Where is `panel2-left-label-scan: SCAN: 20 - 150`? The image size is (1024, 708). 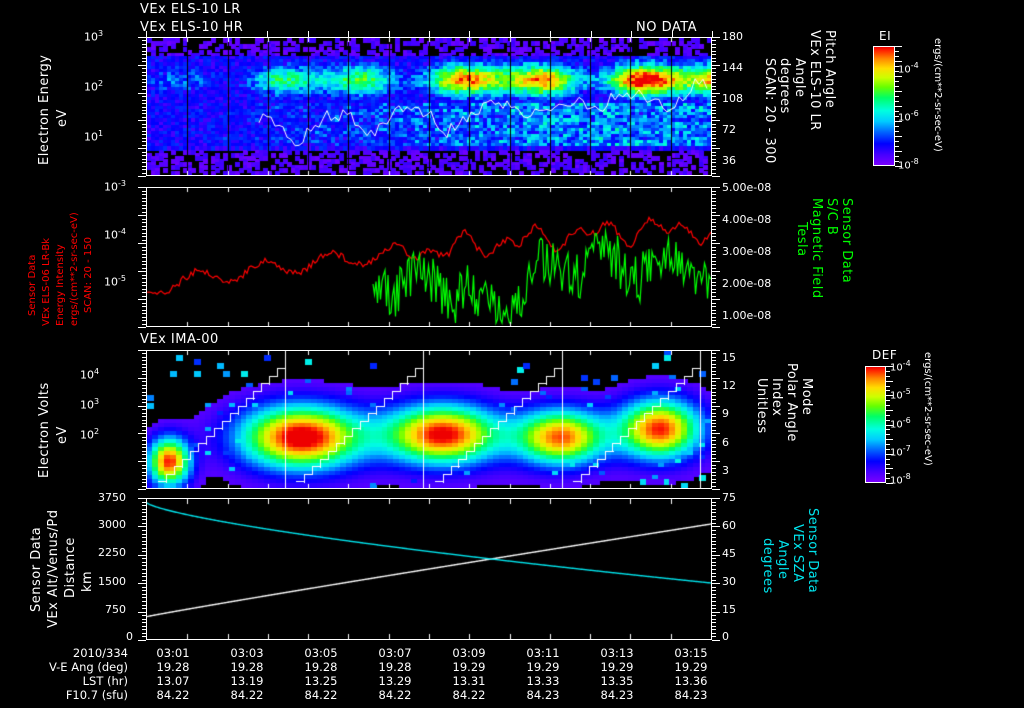 panel2-left-label-scan: SCAN: 20 - 150 is located at coordinates (88, 275).